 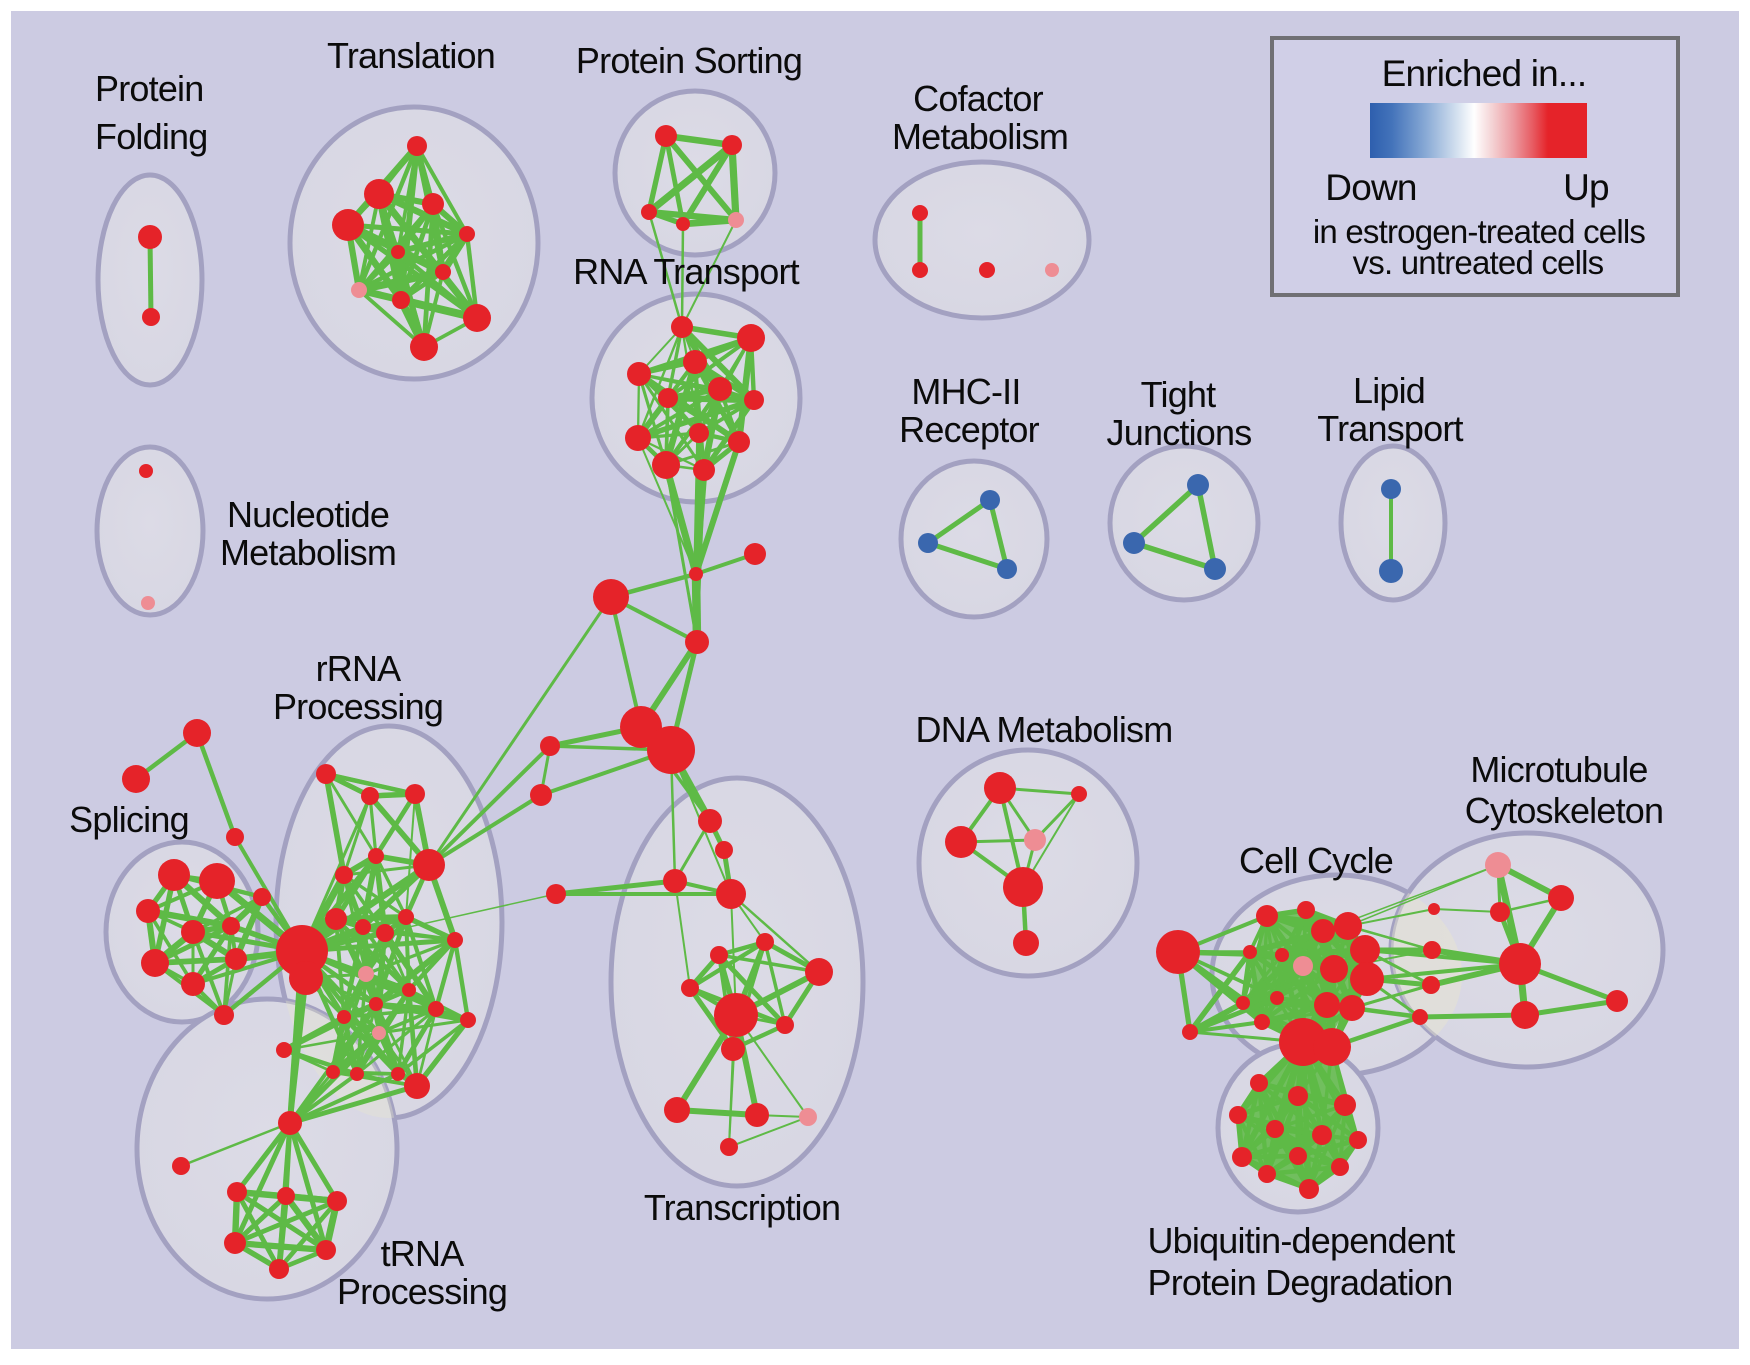 I want to click on svg-text: Protein Sorting, so click(x=689, y=60).